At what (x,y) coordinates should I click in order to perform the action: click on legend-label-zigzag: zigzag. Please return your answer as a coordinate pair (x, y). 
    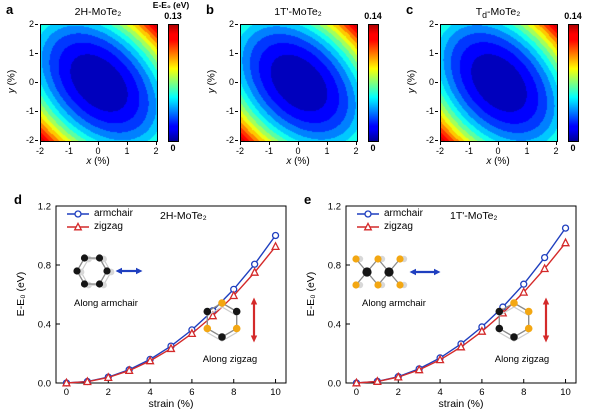
    Looking at the image, I should click on (108, 226).